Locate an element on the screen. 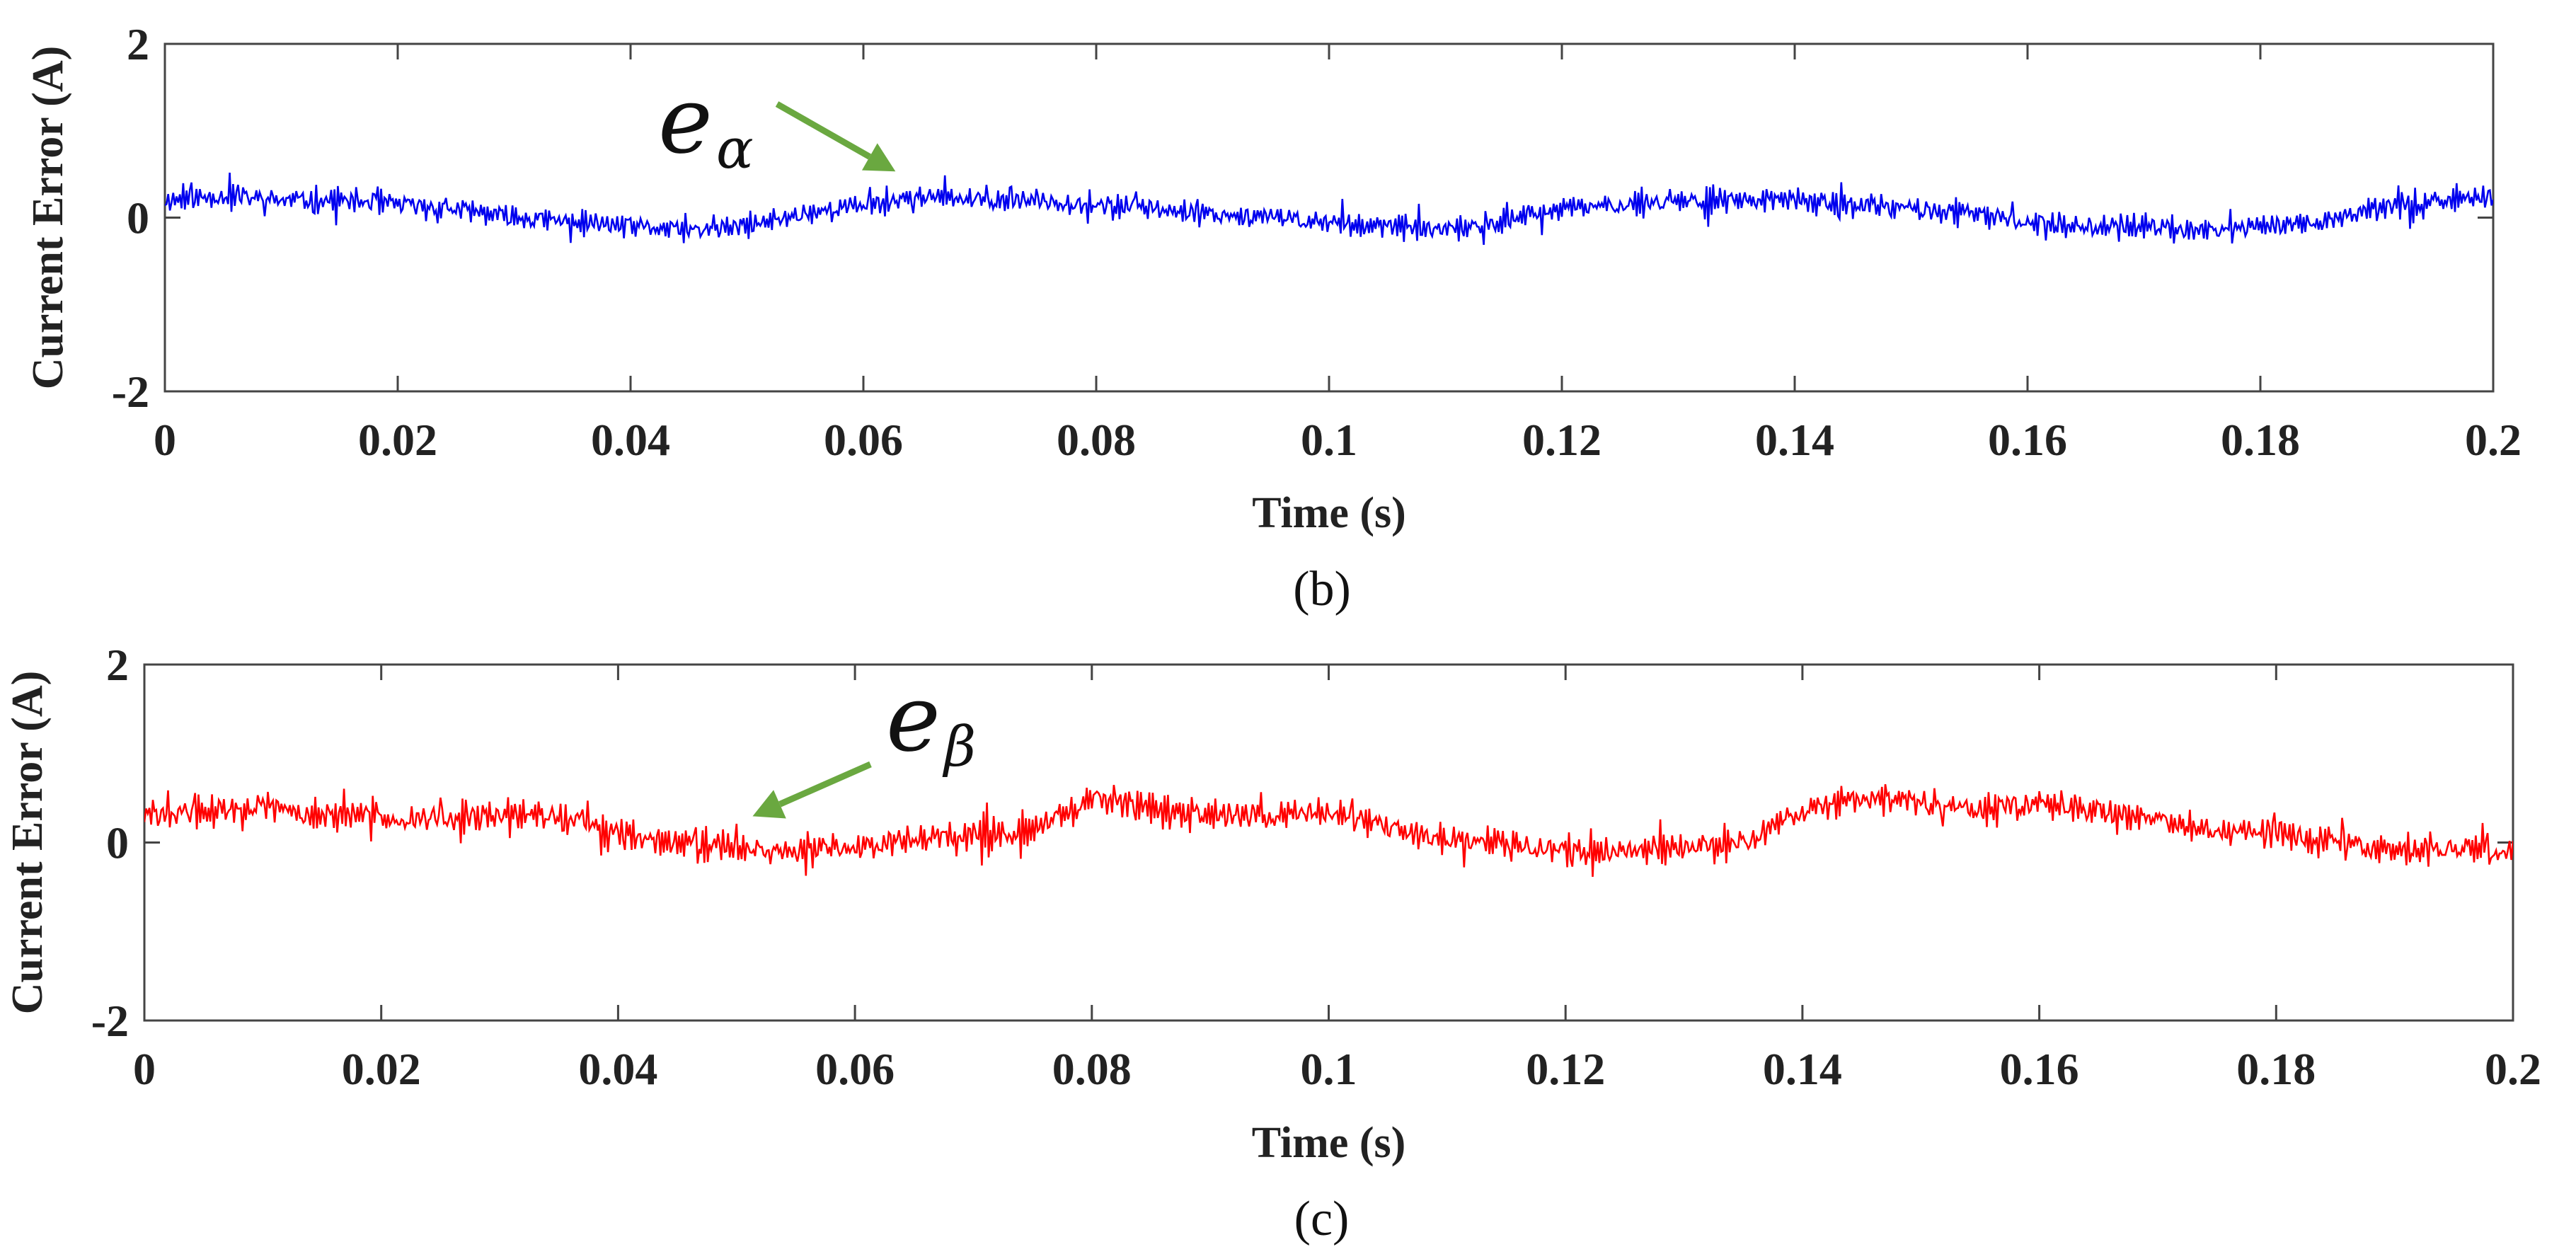  series-line-c is located at coordinates (1328, 831).